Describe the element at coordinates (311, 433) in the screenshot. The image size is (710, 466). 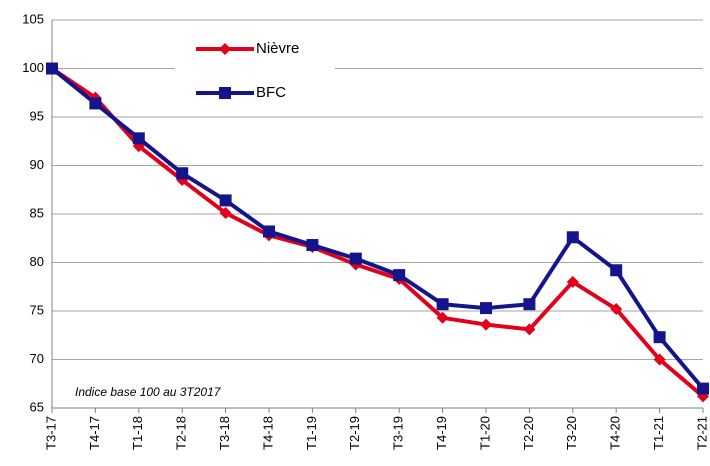
I see `x-tick-label: T1-19` at that location.